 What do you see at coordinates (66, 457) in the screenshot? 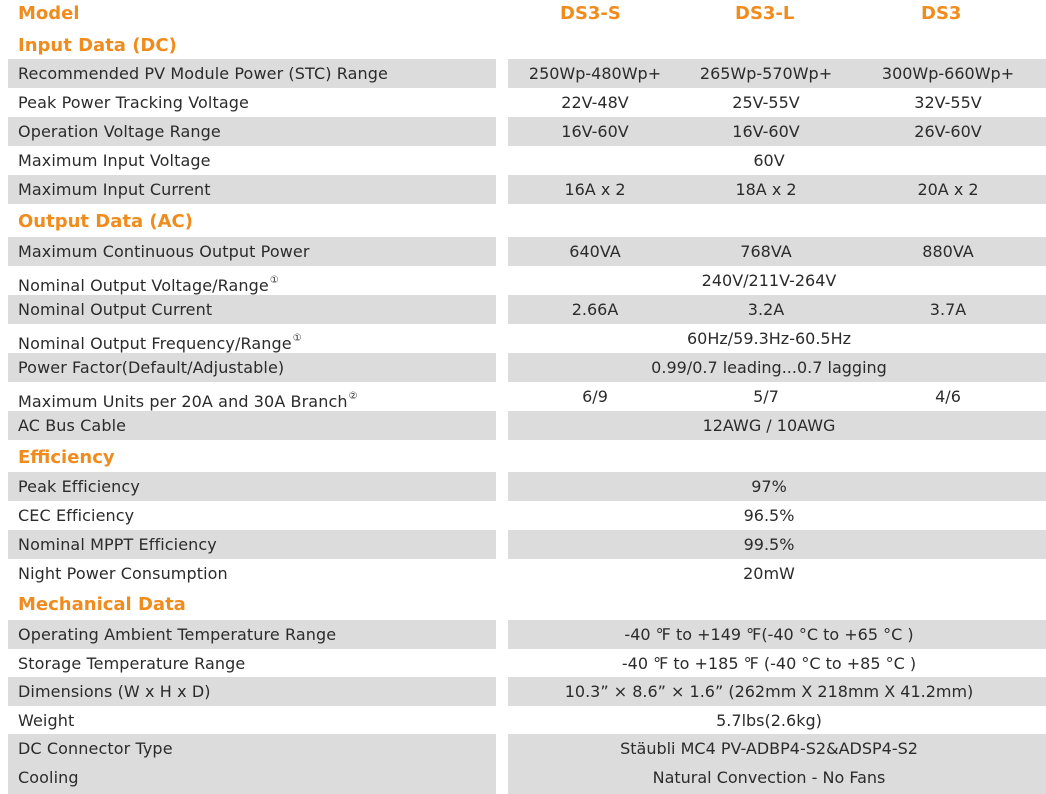
I see `section-title-efficiency: Efficiency` at bounding box center [66, 457].